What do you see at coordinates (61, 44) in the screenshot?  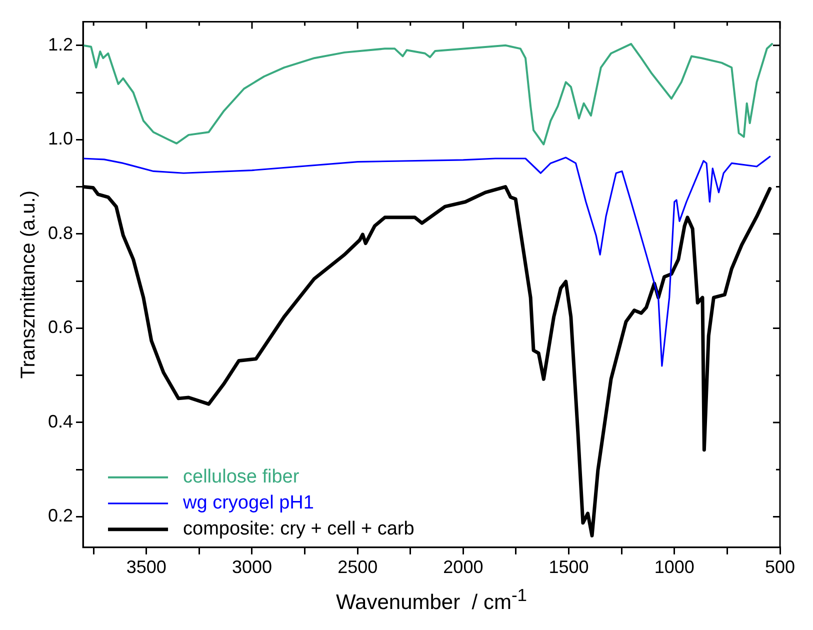 I see `y-tick-label: 1.2` at bounding box center [61, 44].